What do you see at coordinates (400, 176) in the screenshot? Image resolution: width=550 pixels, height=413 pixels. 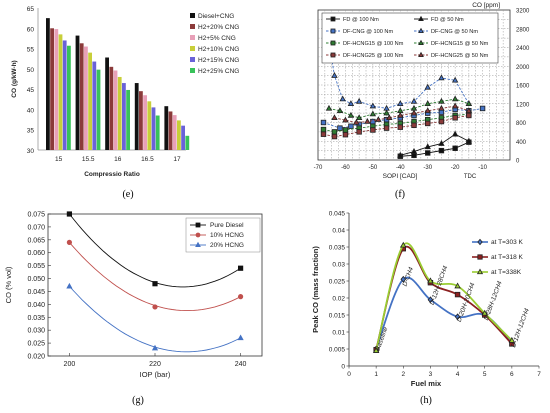 I see `x-axis-label: SOPI [CAD]` at bounding box center [400, 176].